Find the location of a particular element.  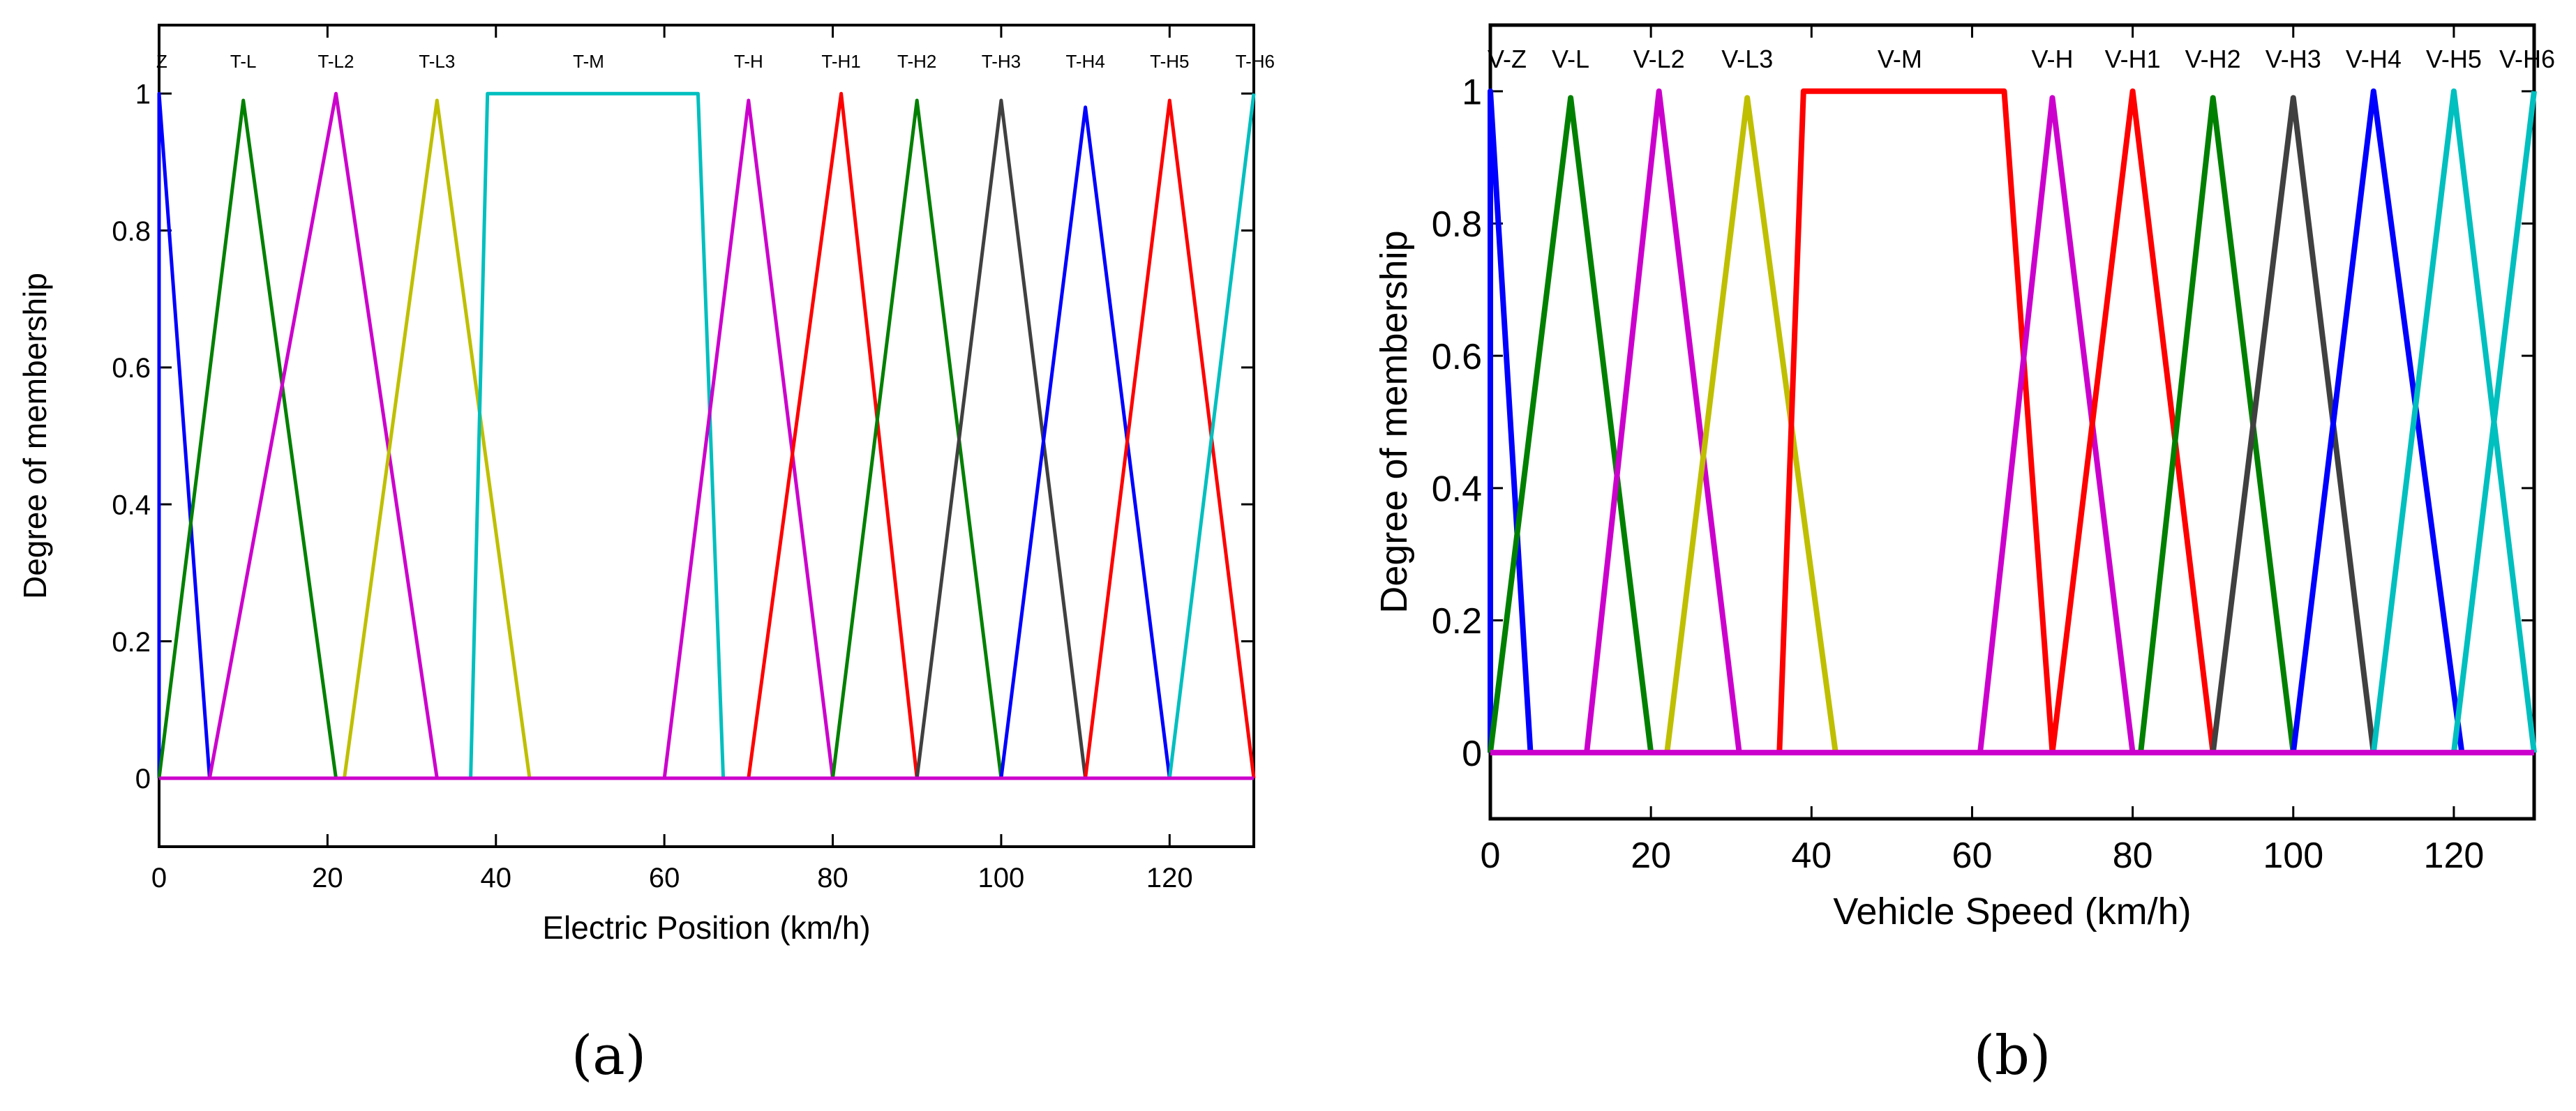

mf-curve-t-l is located at coordinates (247, 438).